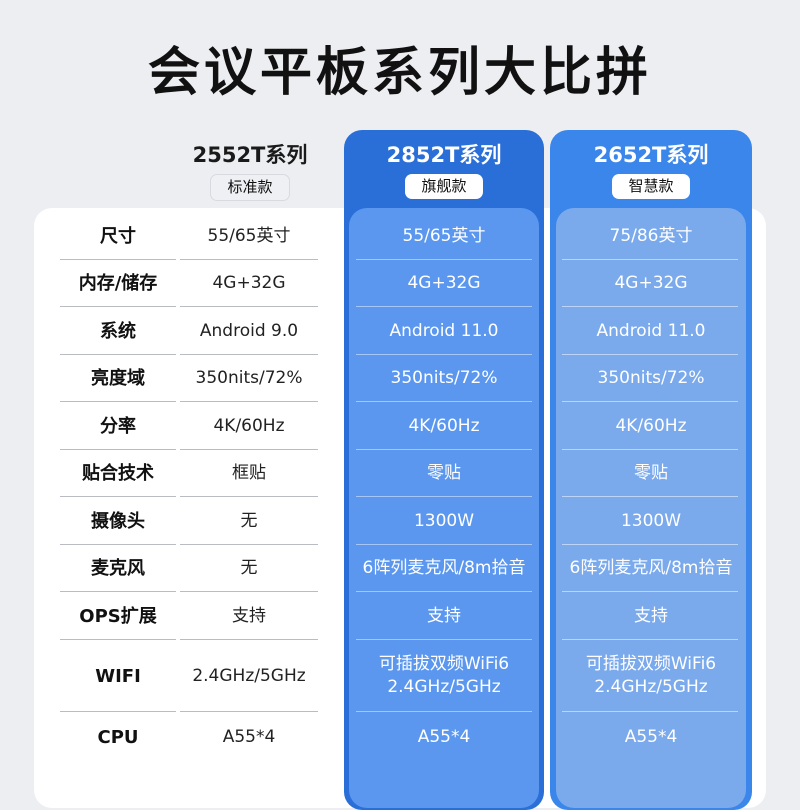 This screenshot has width=800, height=810. What do you see at coordinates (444, 473) in the screenshot?
I see `value-flagship: 零贴` at bounding box center [444, 473].